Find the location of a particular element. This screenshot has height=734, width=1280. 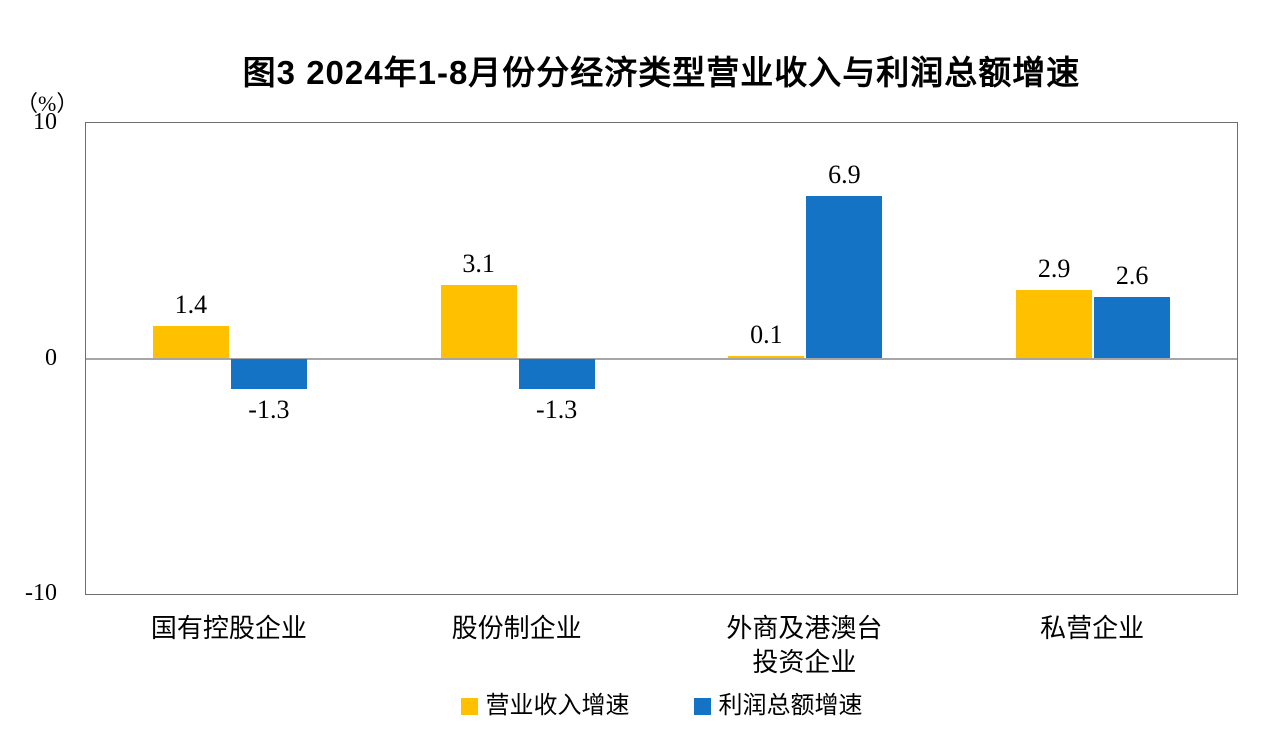

legend-item-利润总额增速: 利润总额增速 is located at coordinates (778, 706).